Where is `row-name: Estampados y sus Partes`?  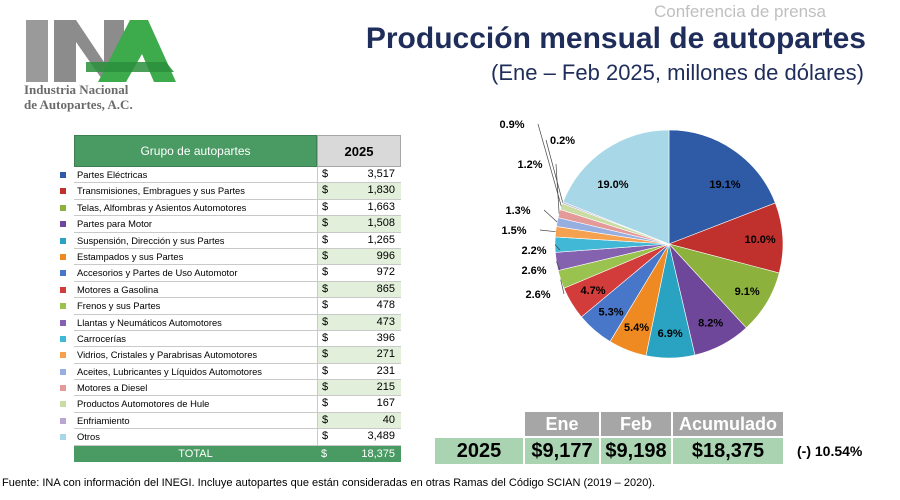
row-name: Estampados y sus Partes is located at coordinates (130, 256).